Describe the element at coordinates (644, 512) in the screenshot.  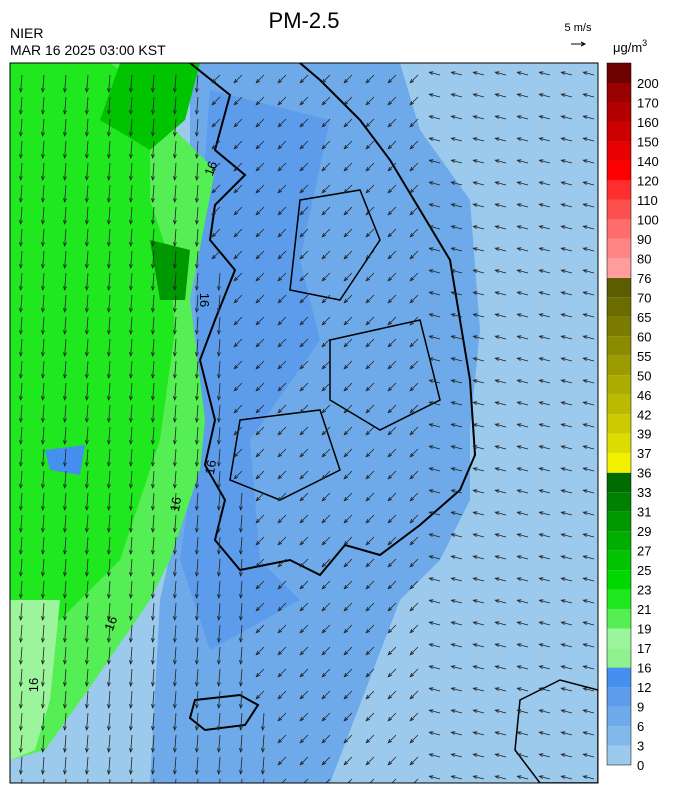
I see `colorbar-label: 31` at that location.